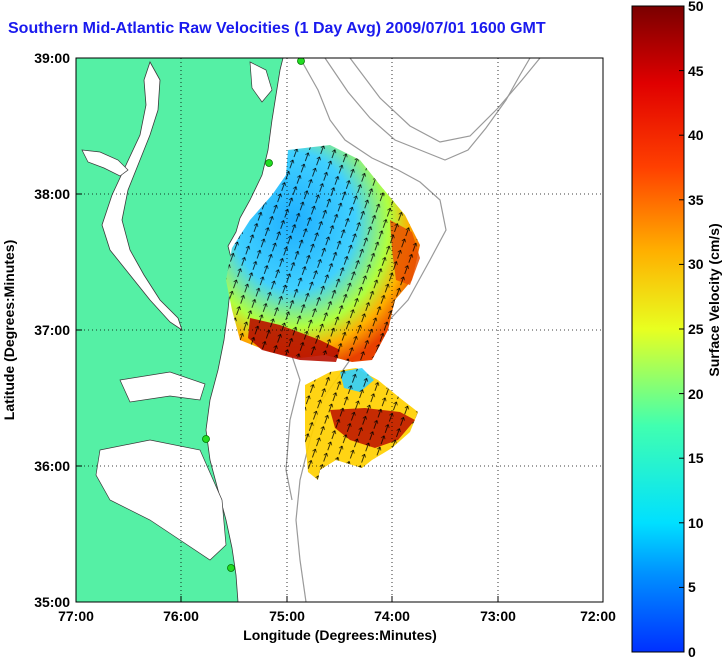  I want to click on colorbar-ticks, so click(681, 329).